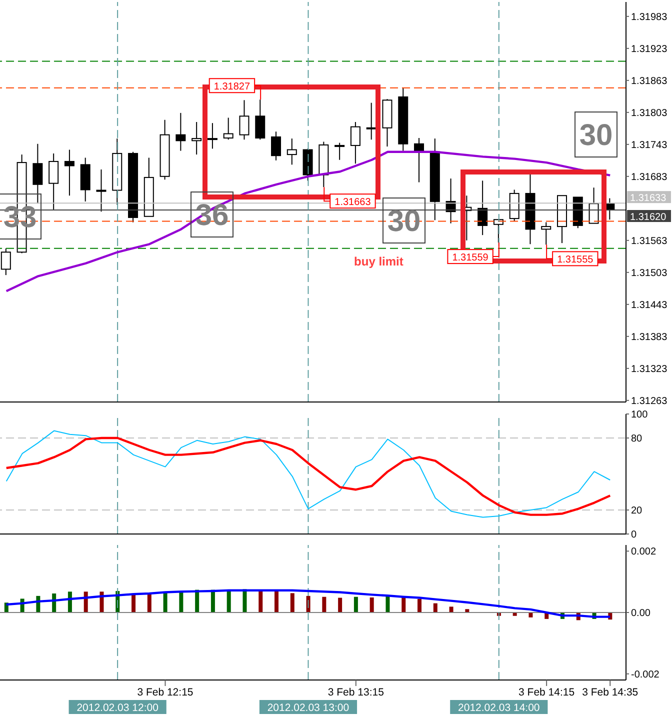 The image size is (672, 718). I want to click on ref-line-label: 1.31620, so click(648, 217).